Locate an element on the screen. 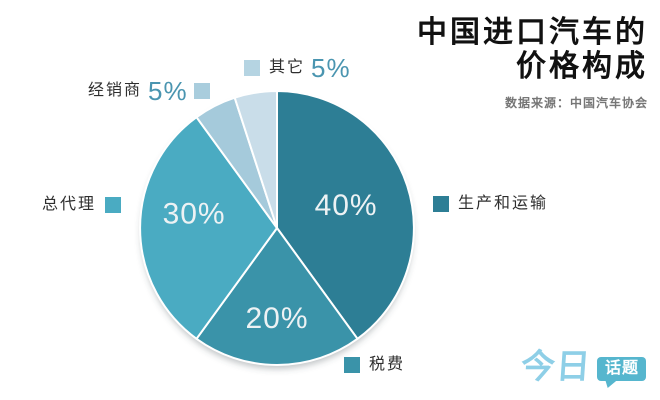 The height and width of the screenshot is (400, 660). legend-item-taxes: 税费 is located at coordinates (374, 365).